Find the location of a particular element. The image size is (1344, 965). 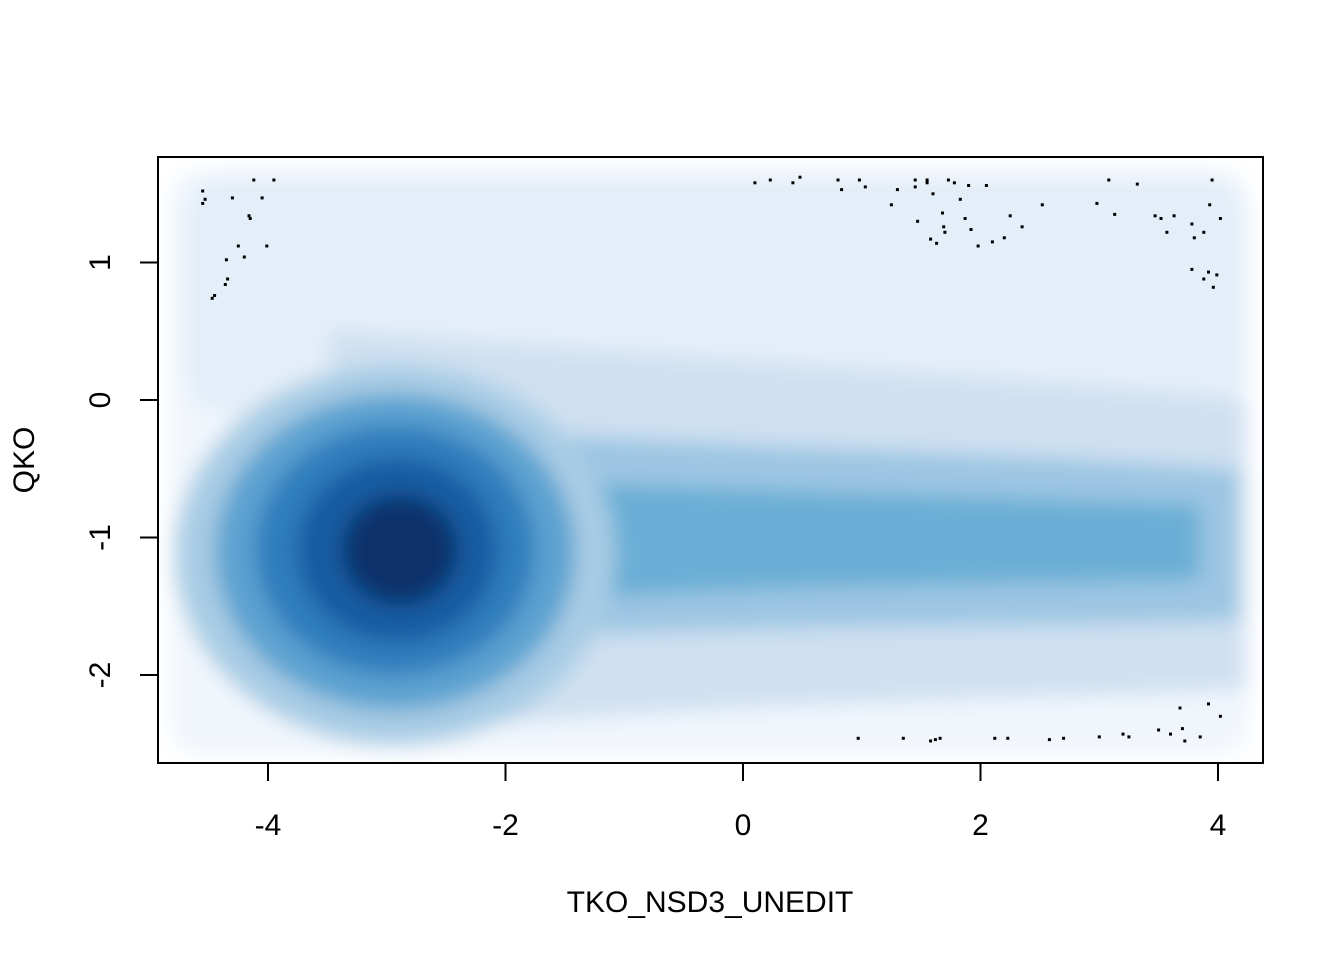

x-tick-label: -4 is located at coordinates (268, 825).